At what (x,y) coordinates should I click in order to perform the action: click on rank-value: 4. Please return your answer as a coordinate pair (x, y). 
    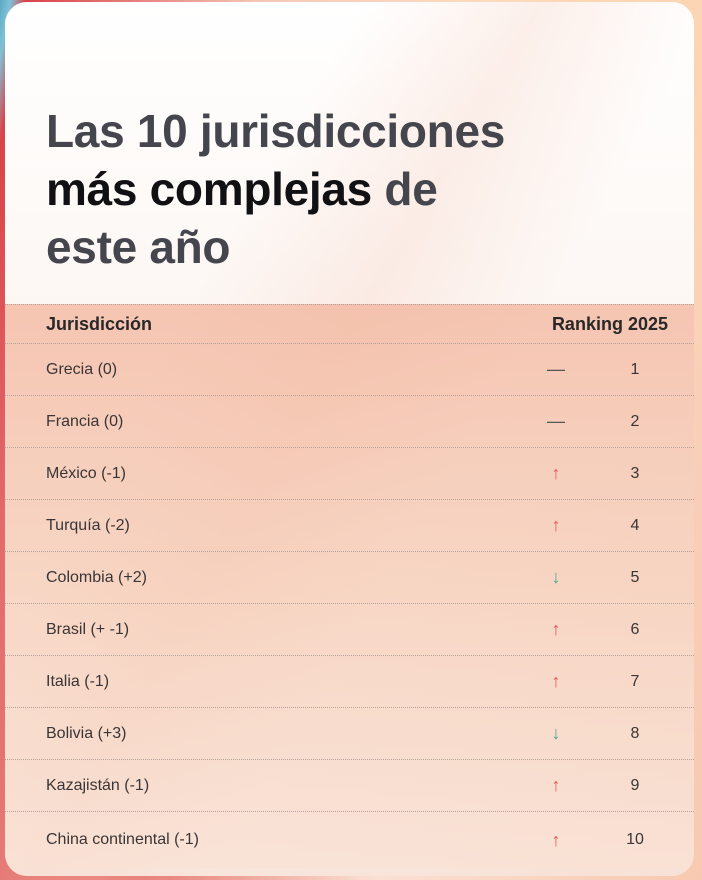
    Looking at the image, I should click on (635, 525).